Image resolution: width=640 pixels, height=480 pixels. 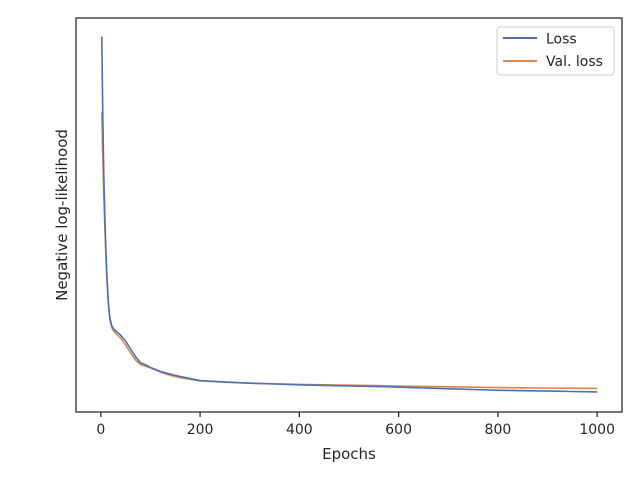 I want to click on x-tick-label: 800, so click(x=498, y=430).